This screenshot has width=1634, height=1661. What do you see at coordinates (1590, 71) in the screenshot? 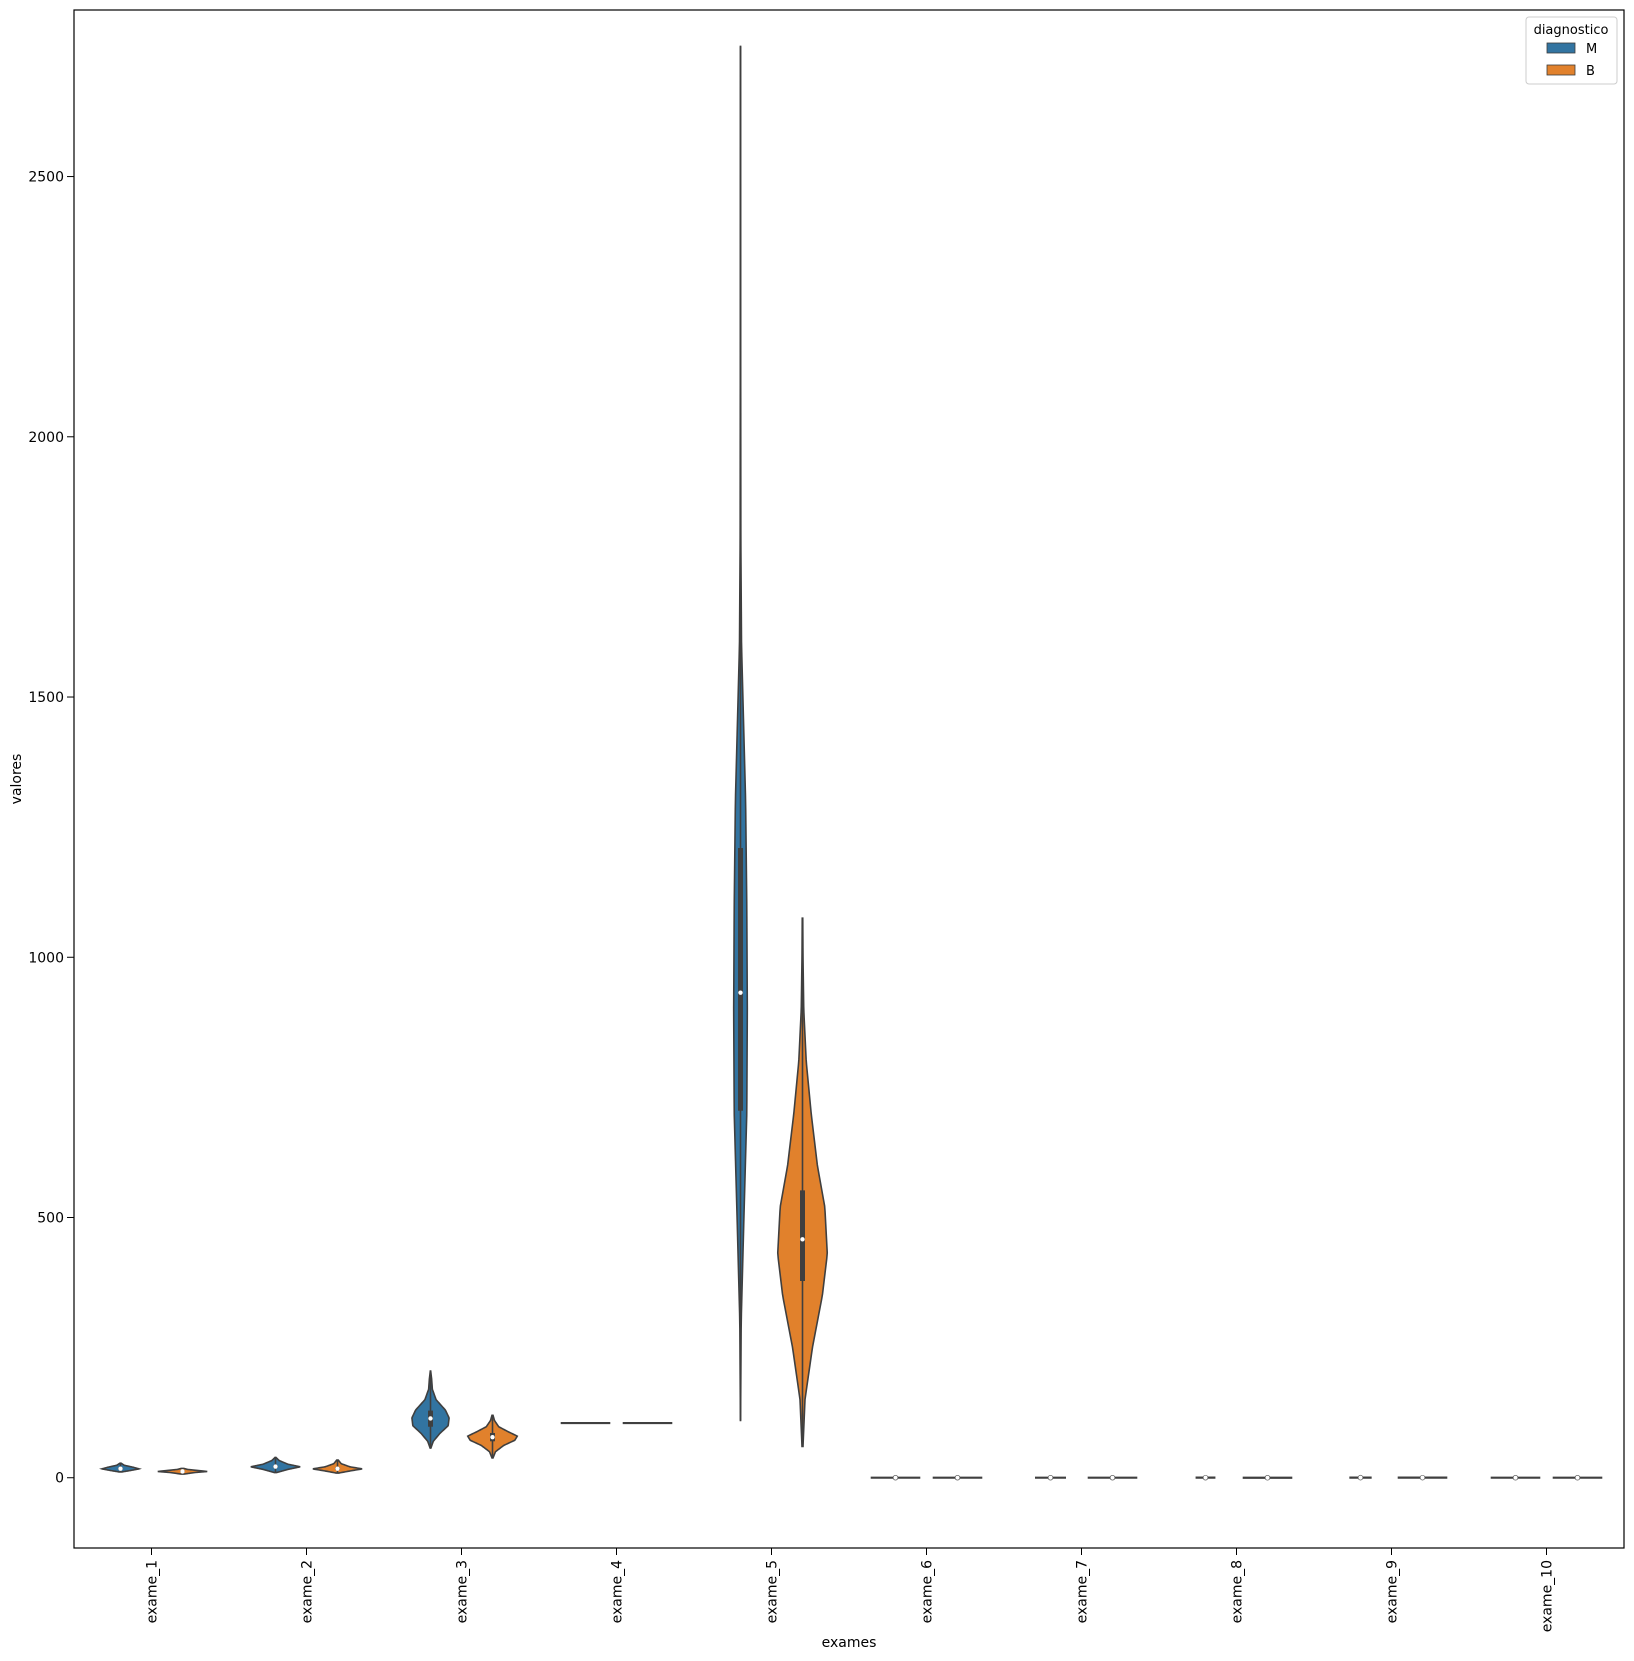
I see `legend-label-b: B` at bounding box center [1590, 71].